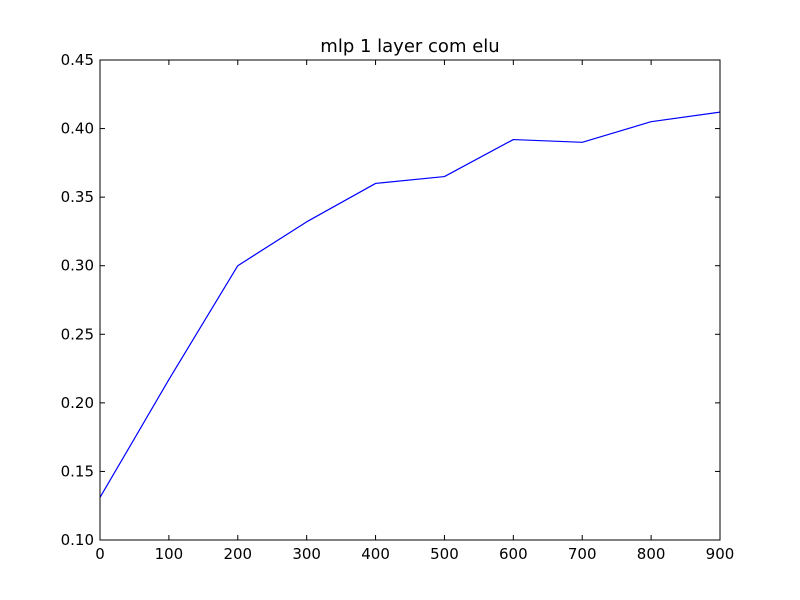 This screenshot has height=600, width=800. What do you see at coordinates (444, 554) in the screenshot?
I see `x-tick-label: 500` at bounding box center [444, 554].